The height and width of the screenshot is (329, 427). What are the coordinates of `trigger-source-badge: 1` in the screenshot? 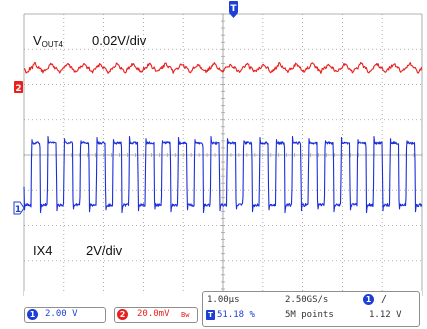 It's located at (368, 299).